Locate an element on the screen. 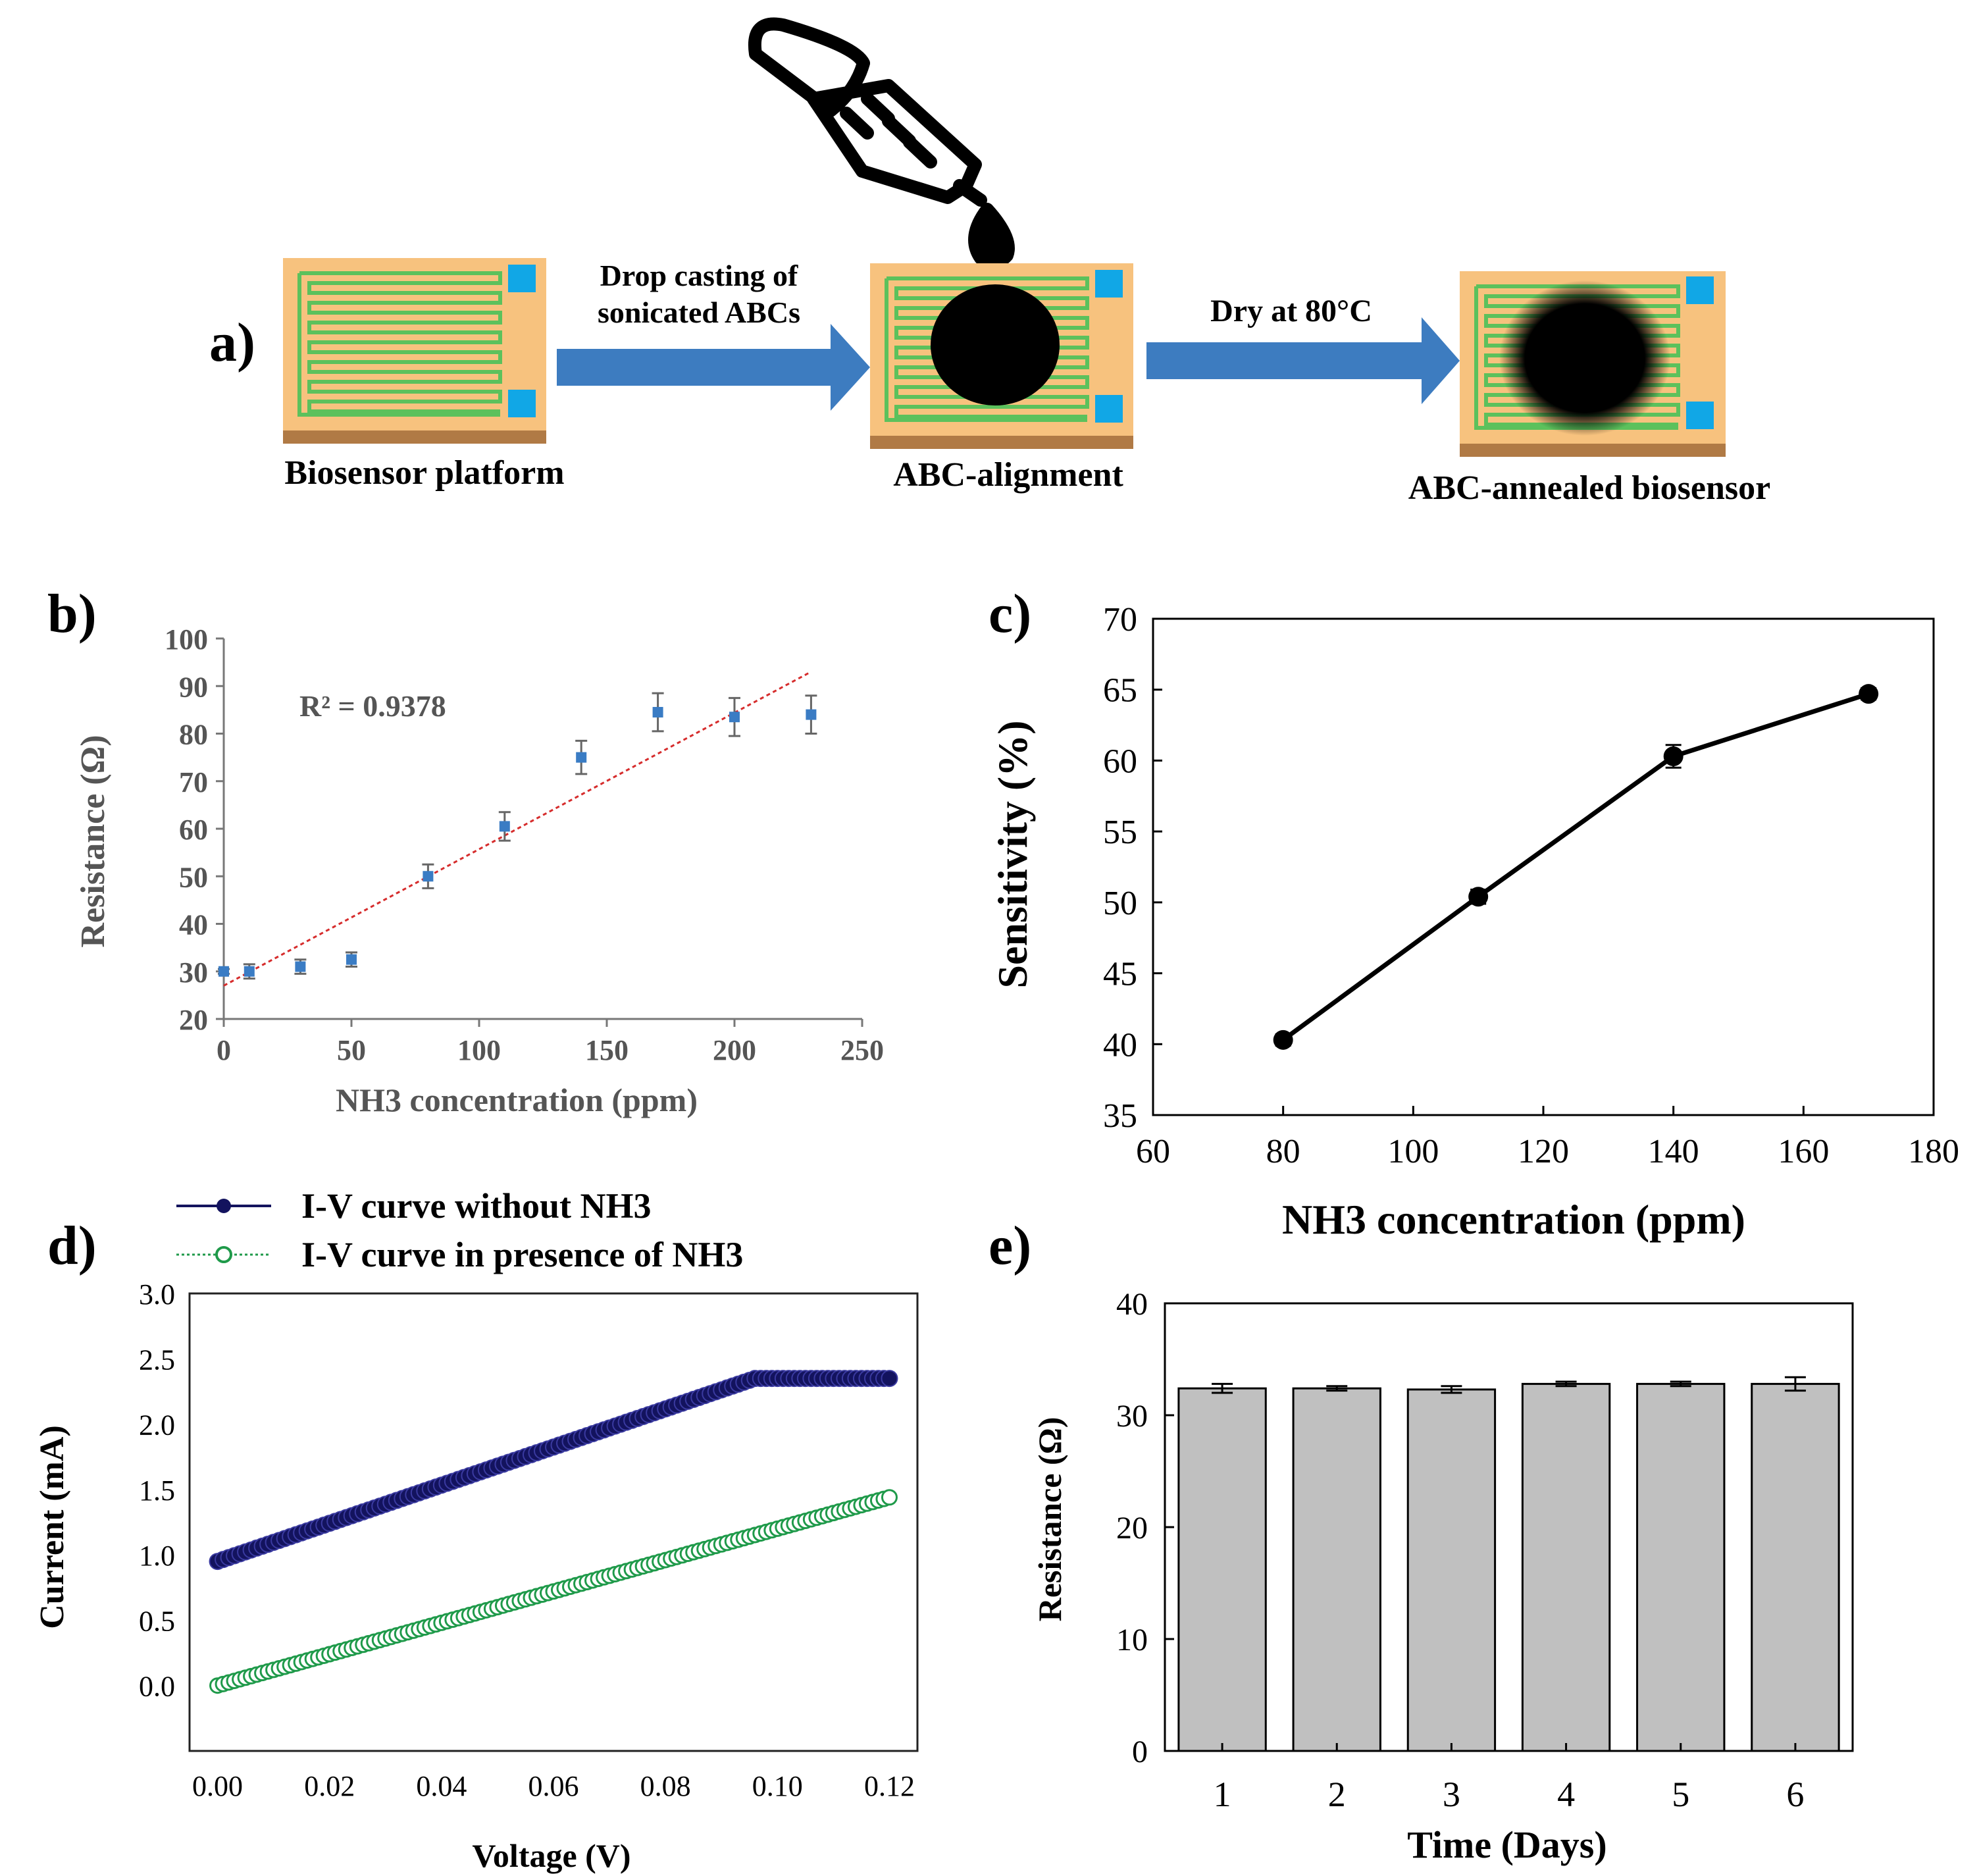  panel-c-y-tick-label: 45 is located at coordinates (1120, 974).